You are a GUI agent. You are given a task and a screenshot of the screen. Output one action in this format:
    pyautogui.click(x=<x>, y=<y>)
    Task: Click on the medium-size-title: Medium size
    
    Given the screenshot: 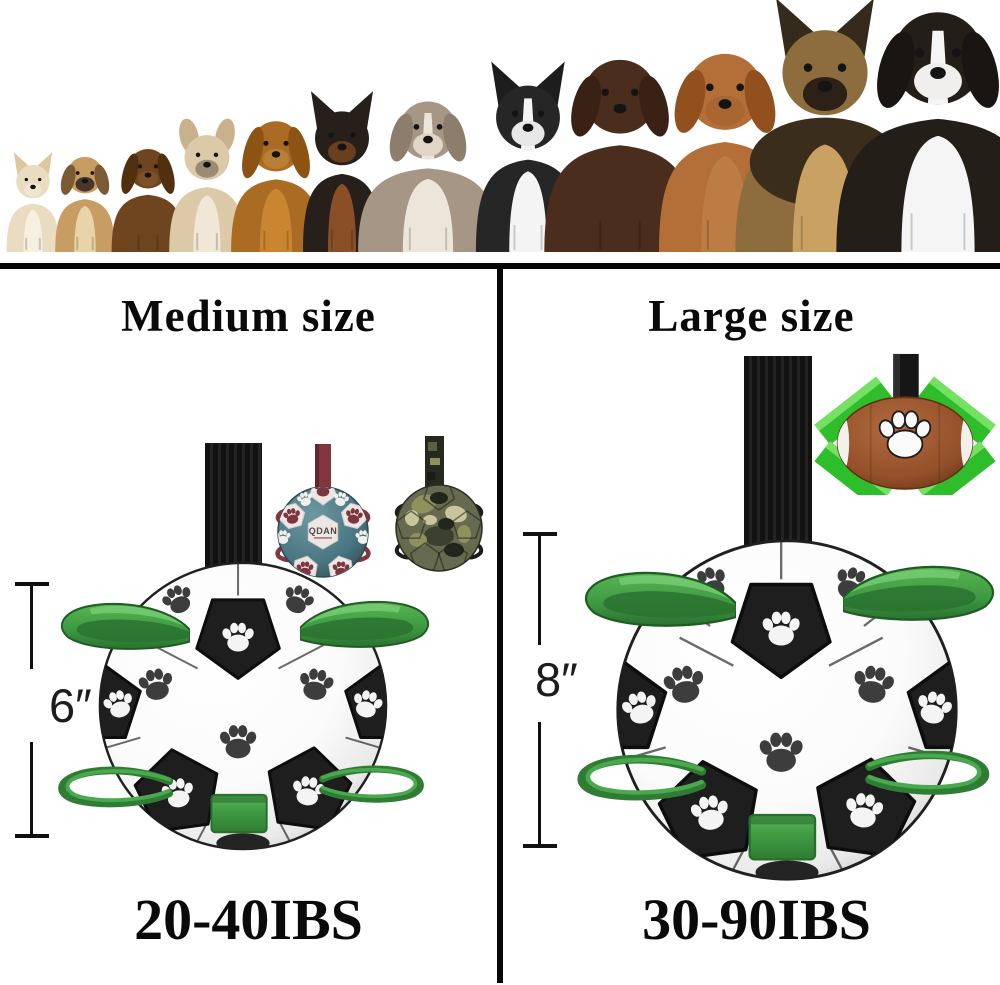 What is the action you would take?
    pyautogui.click(x=248, y=316)
    